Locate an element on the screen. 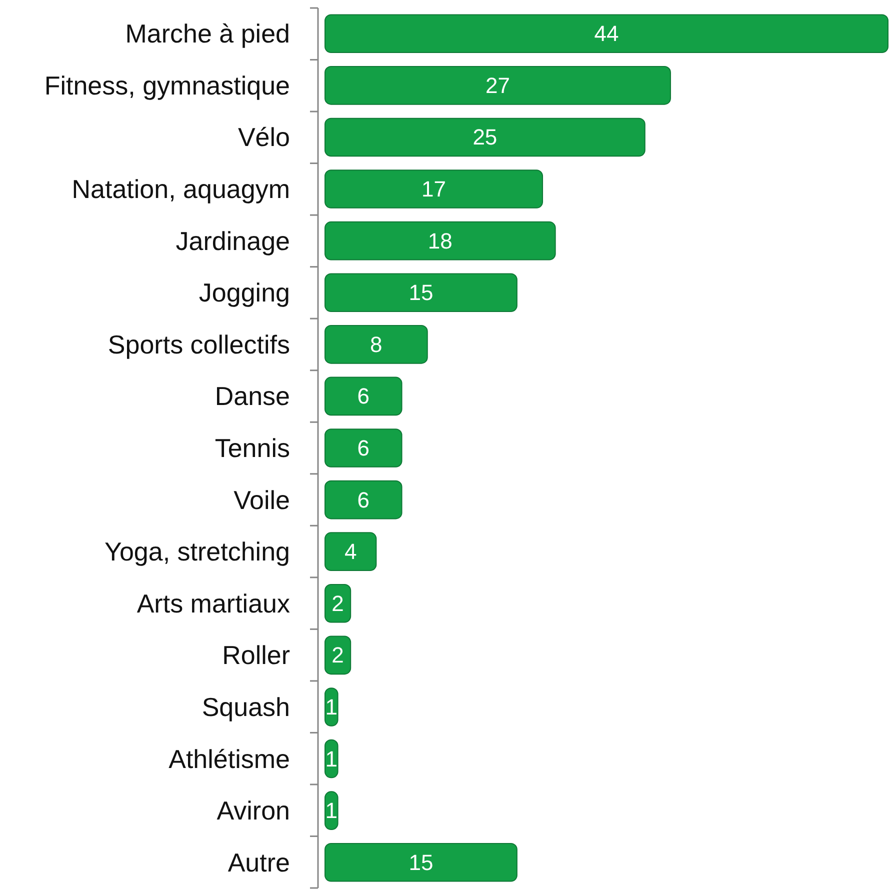 The width and height of the screenshot is (890, 891). data-label: 25 is located at coordinates (485, 137).